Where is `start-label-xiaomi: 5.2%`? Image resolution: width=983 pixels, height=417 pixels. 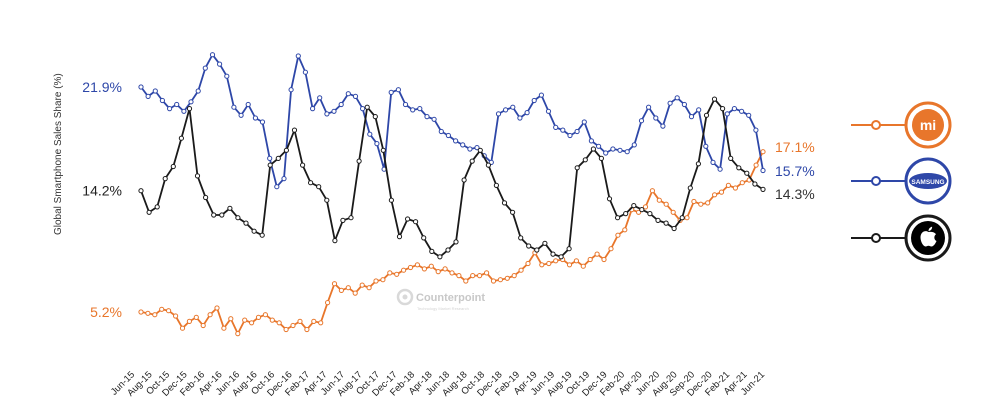
start-label-xiaomi: 5.2% is located at coordinates (106, 312).